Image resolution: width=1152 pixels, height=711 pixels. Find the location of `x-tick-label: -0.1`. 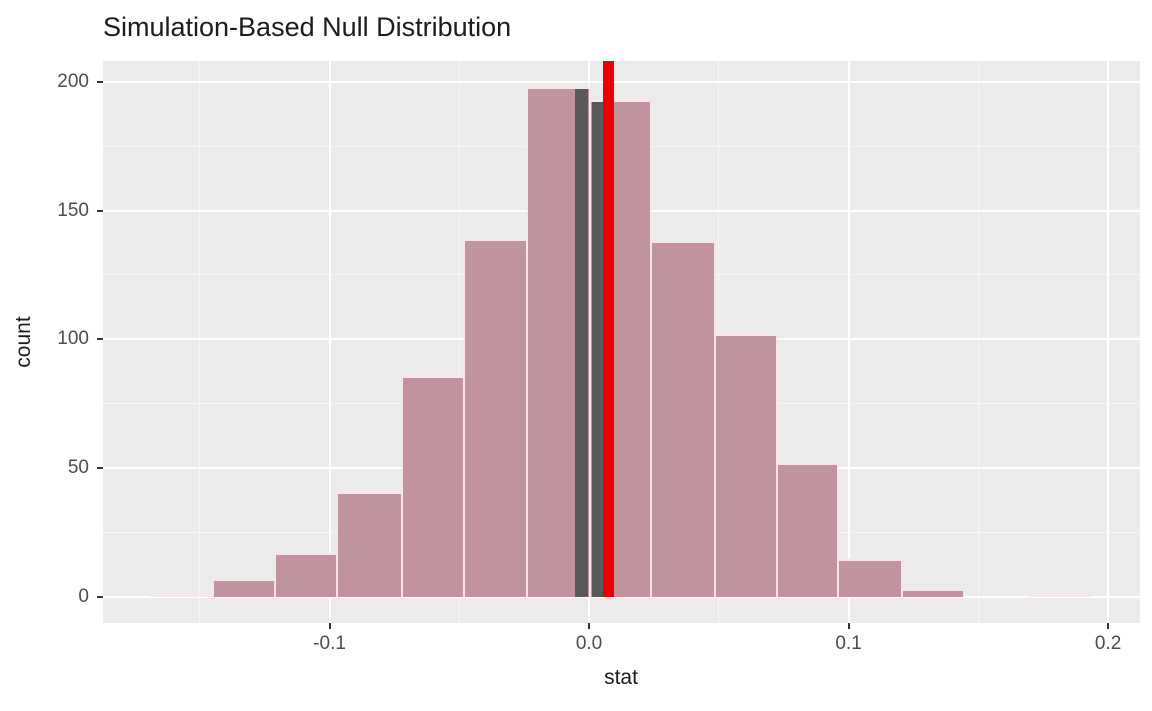

x-tick-label: -0.1 is located at coordinates (329, 643).